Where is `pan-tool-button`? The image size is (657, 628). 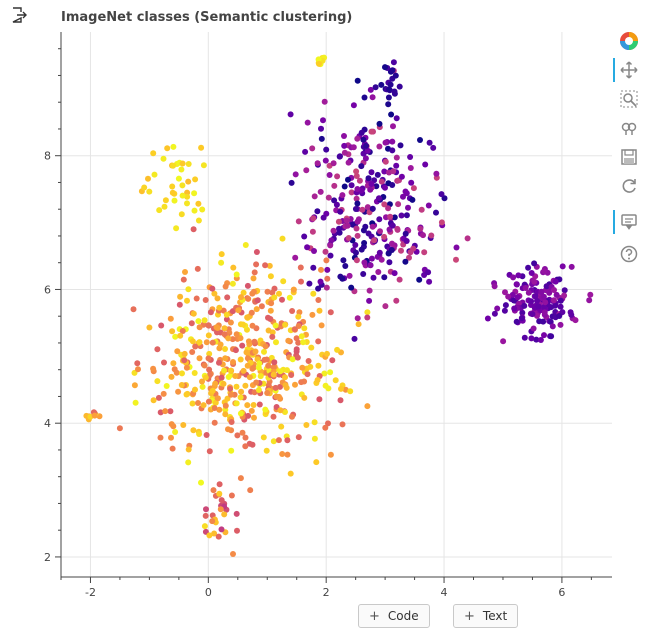 pan-tool-button is located at coordinates (627, 70).